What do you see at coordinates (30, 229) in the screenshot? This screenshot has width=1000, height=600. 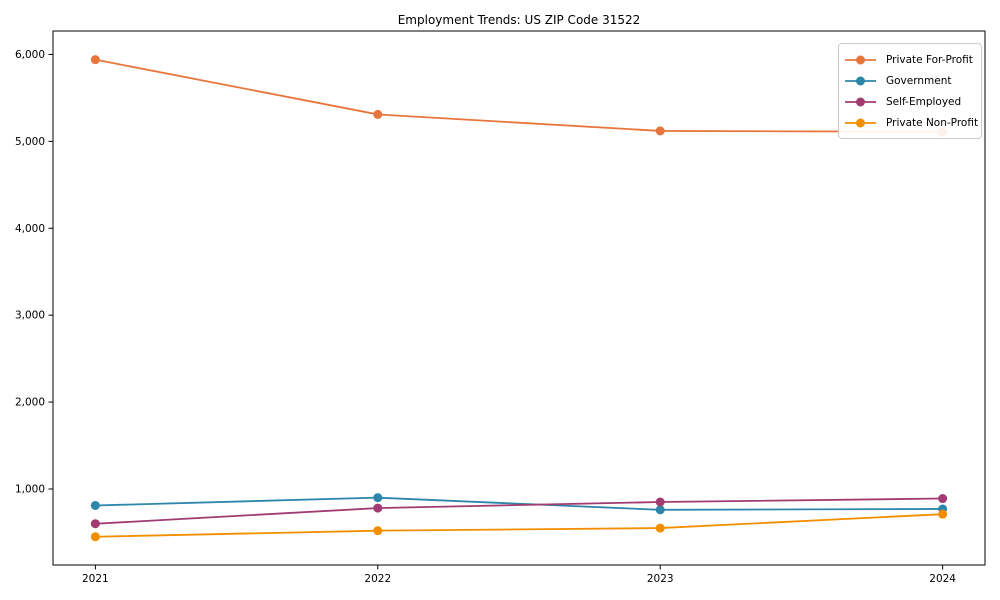 I see `y-tick-label: 4,000` at bounding box center [30, 229].